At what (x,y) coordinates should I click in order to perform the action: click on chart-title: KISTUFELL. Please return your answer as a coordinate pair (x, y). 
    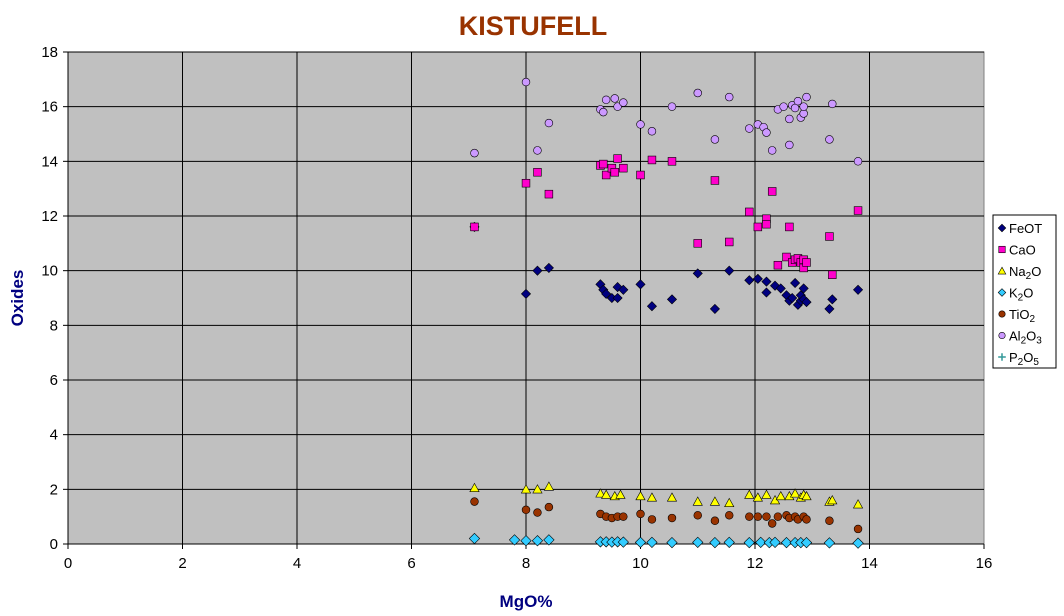
    Looking at the image, I should click on (533, 26).